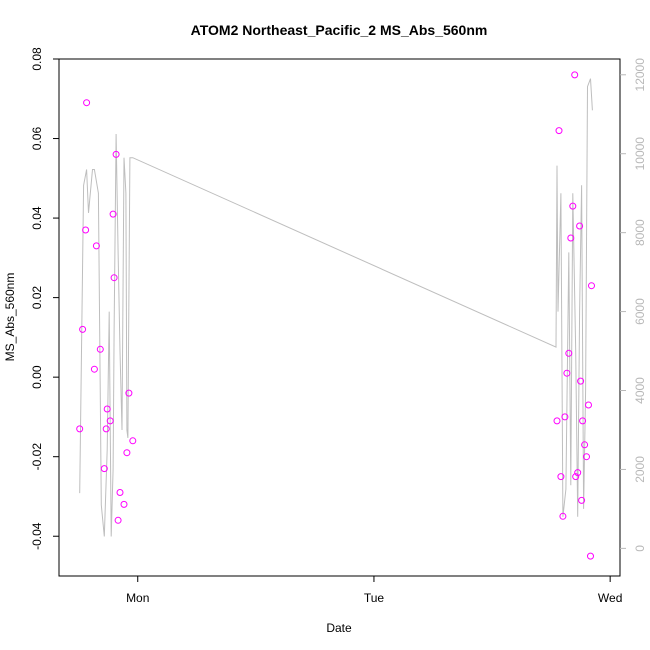 This screenshot has width=650, height=650. I want to click on y-tick-label: 0.06, so click(37, 139).